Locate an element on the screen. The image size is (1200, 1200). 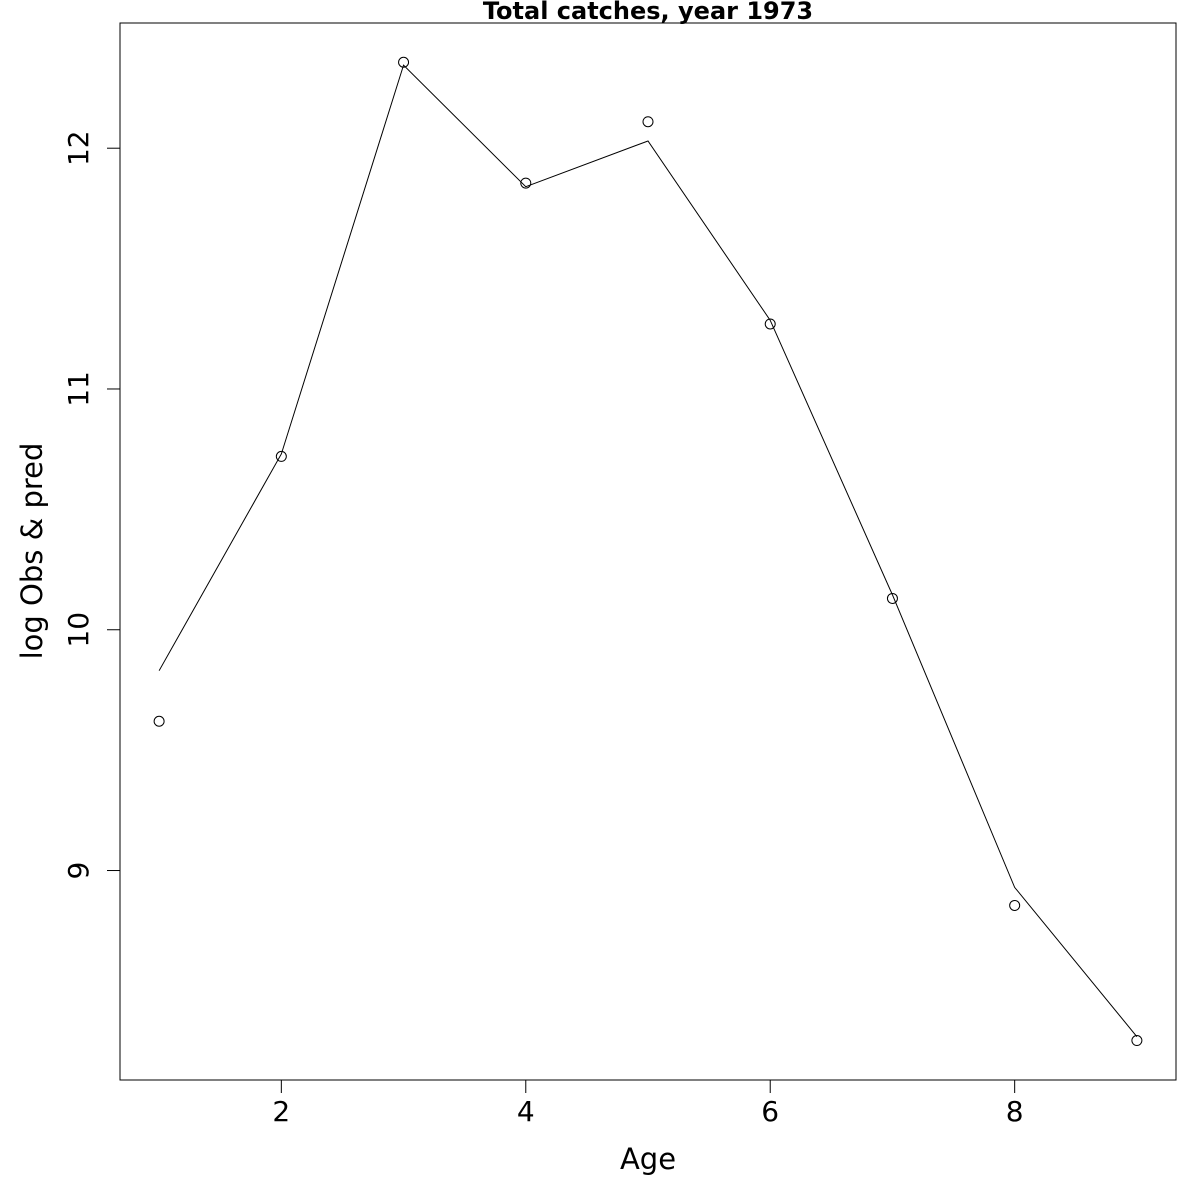
y-tick-label: 11 is located at coordinates (78, 389).